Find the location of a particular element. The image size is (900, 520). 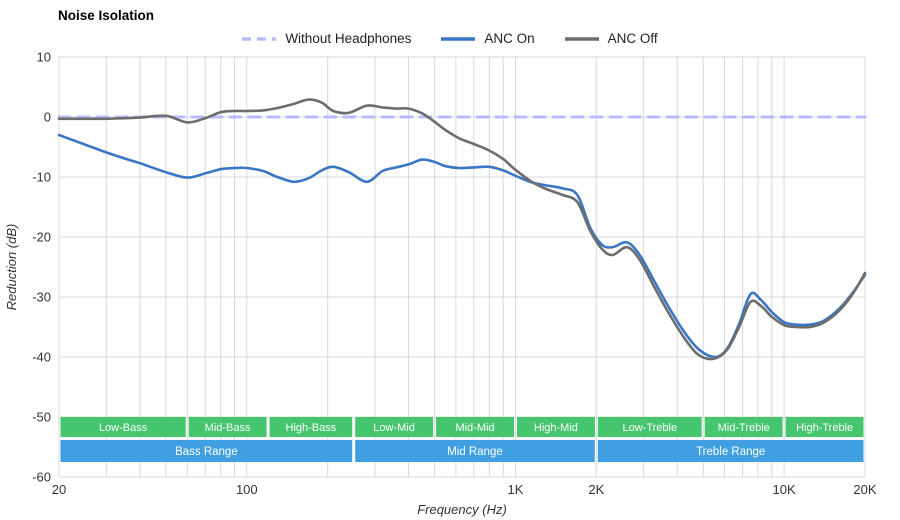

band-mid-range is located at coordinates (475, 451).